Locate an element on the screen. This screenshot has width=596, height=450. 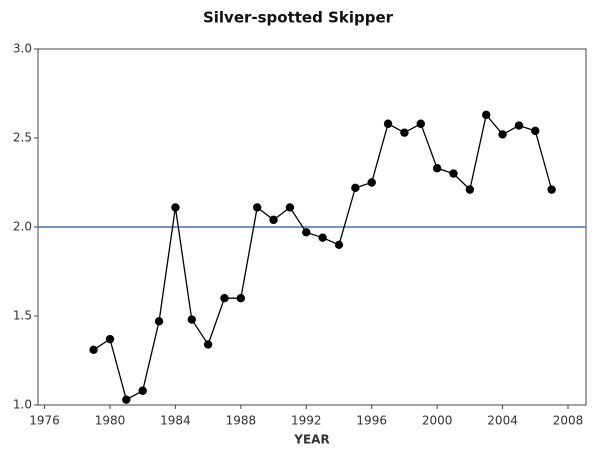
x-axis-label: YEAR is located at coordinates (311, 440).